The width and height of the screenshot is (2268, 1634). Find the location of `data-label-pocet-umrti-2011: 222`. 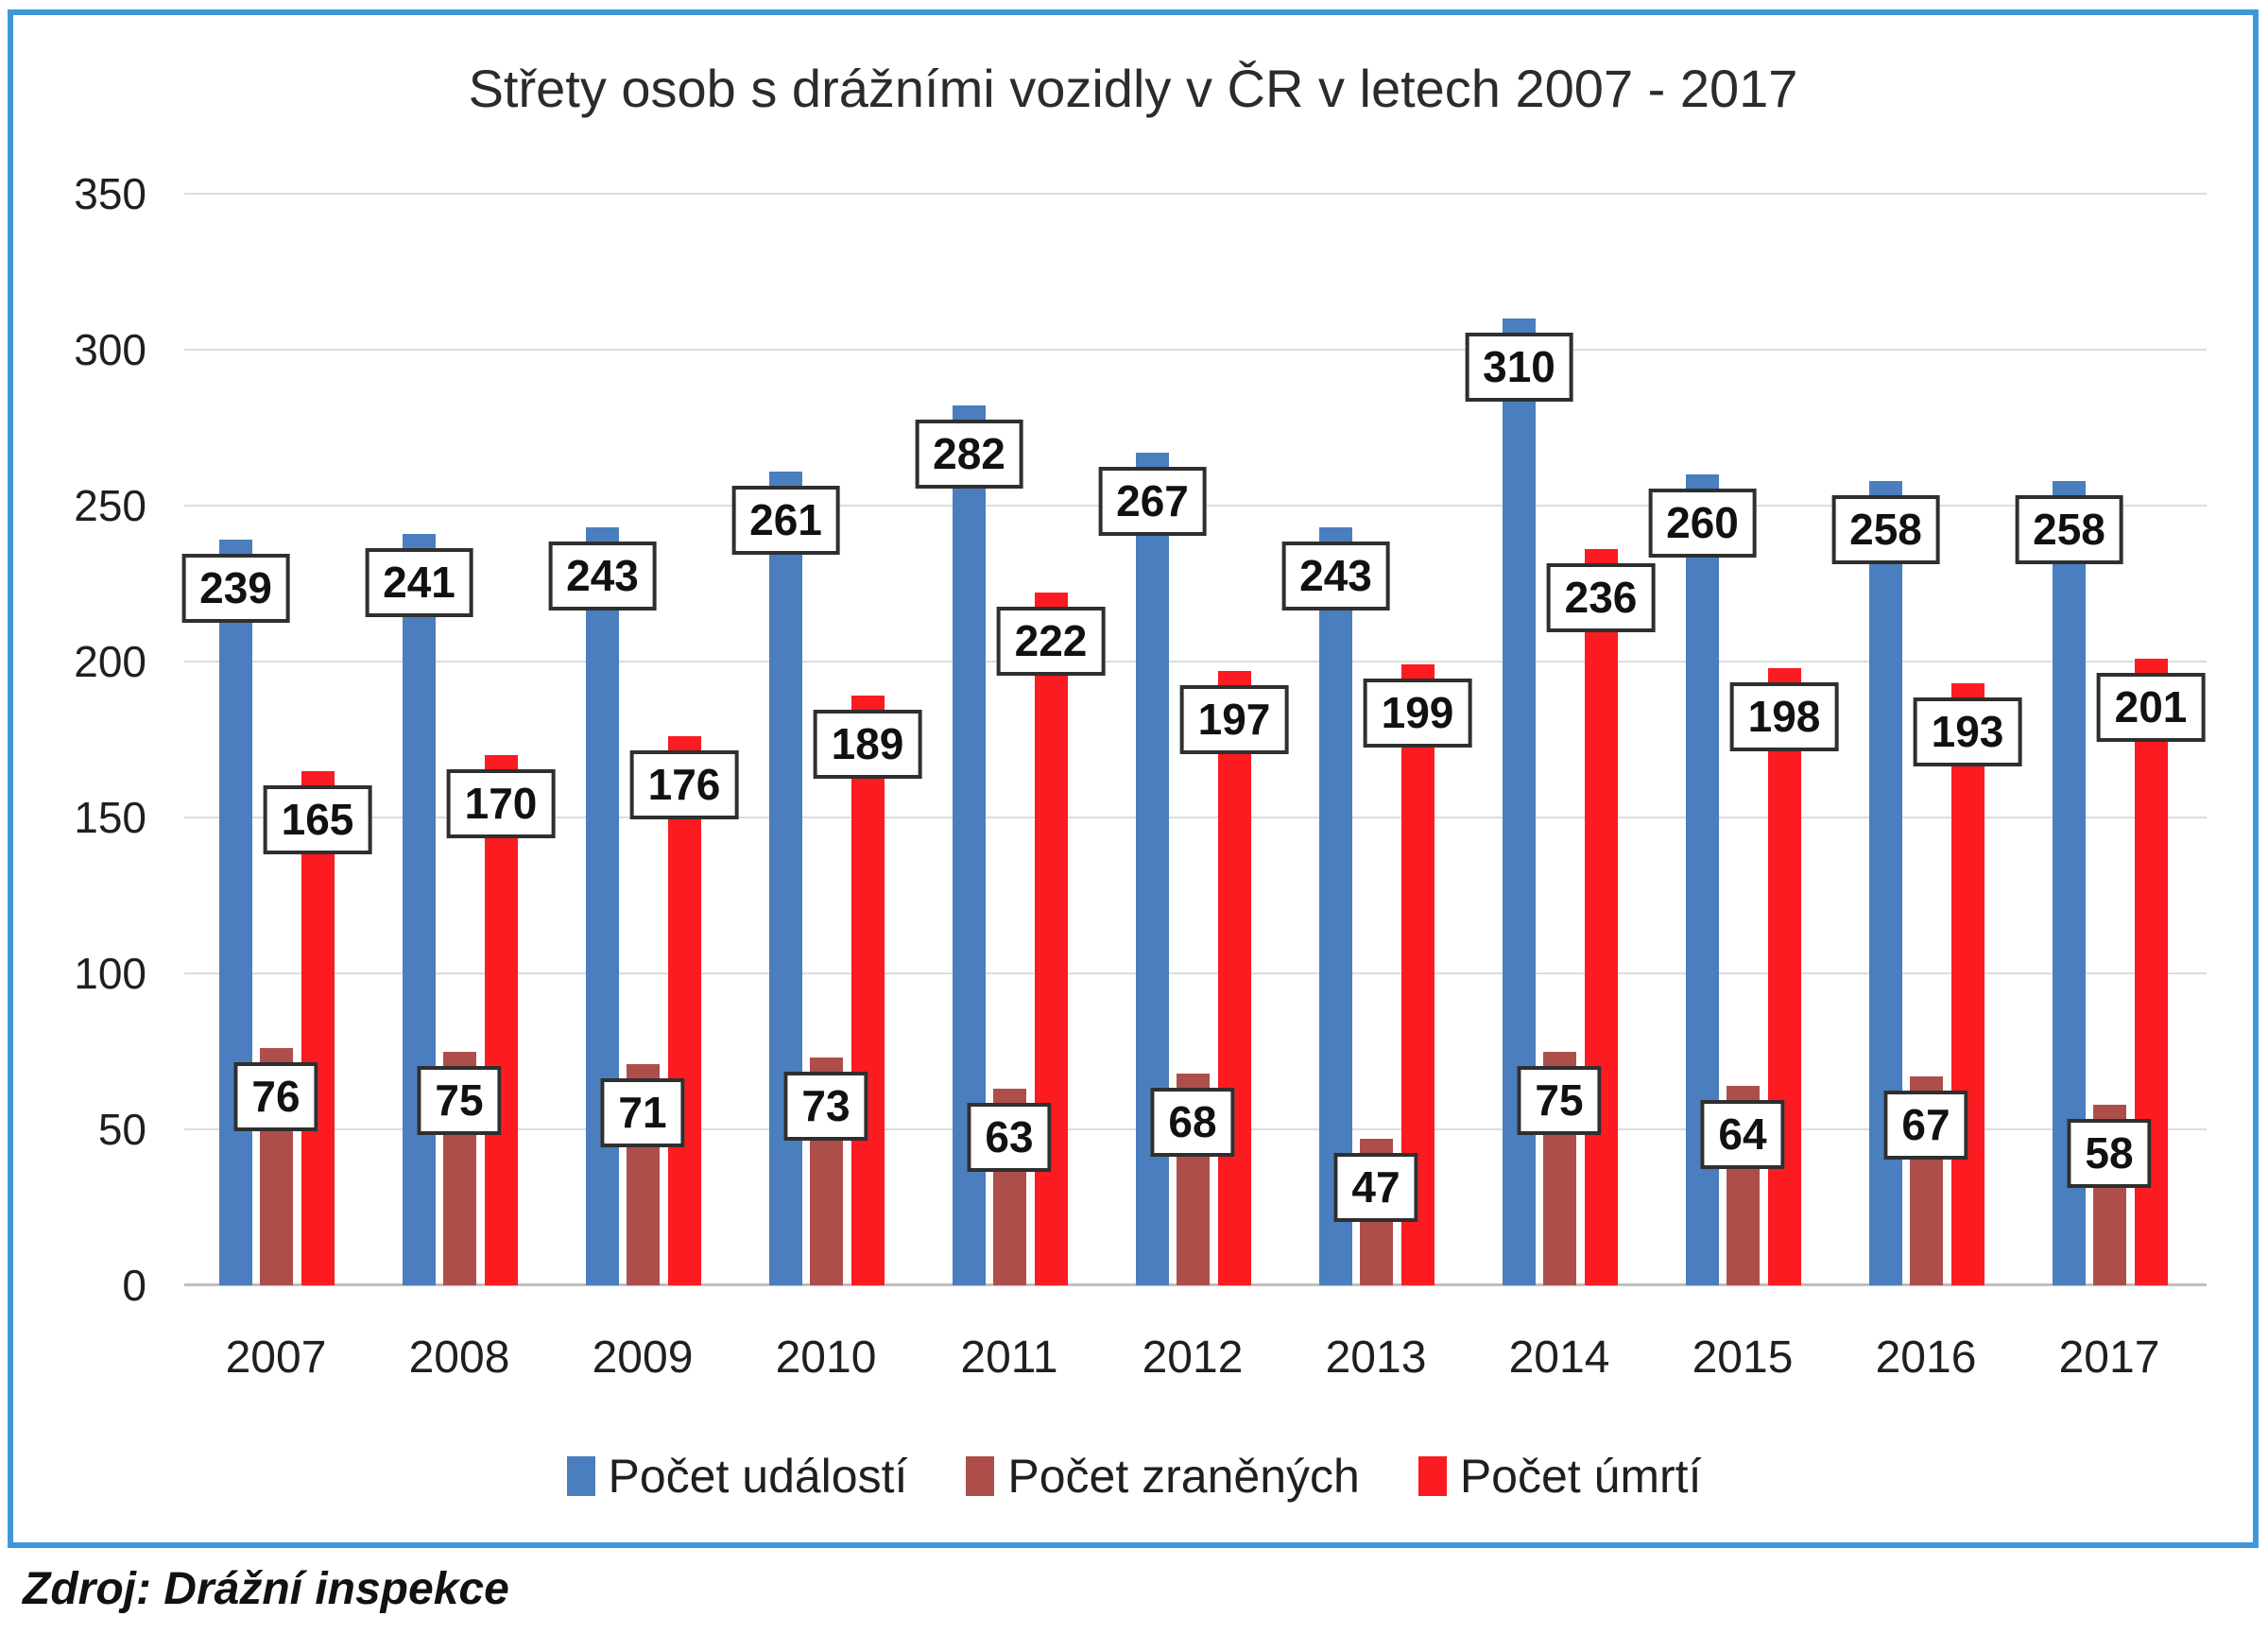

data-label-pocet-umrti-2011: 222 is located at coordinates (1051, 642).